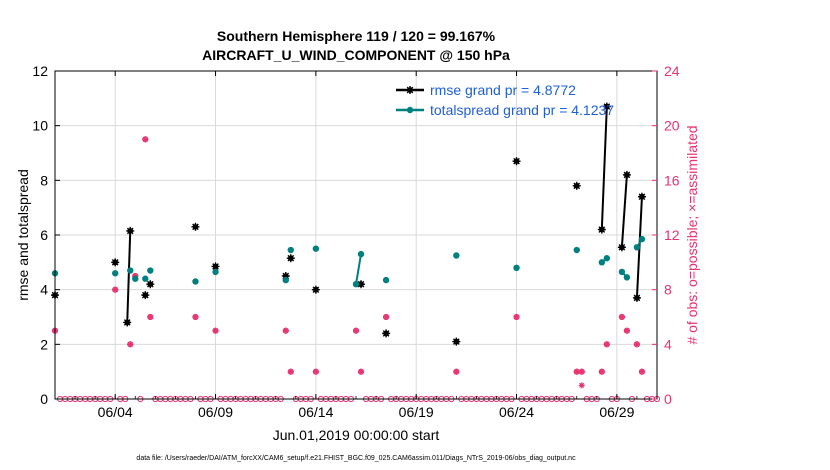  Describe the element at coordinates (215, 412) in the screenshot. I see `x-tick-label: 06/09` at that location.